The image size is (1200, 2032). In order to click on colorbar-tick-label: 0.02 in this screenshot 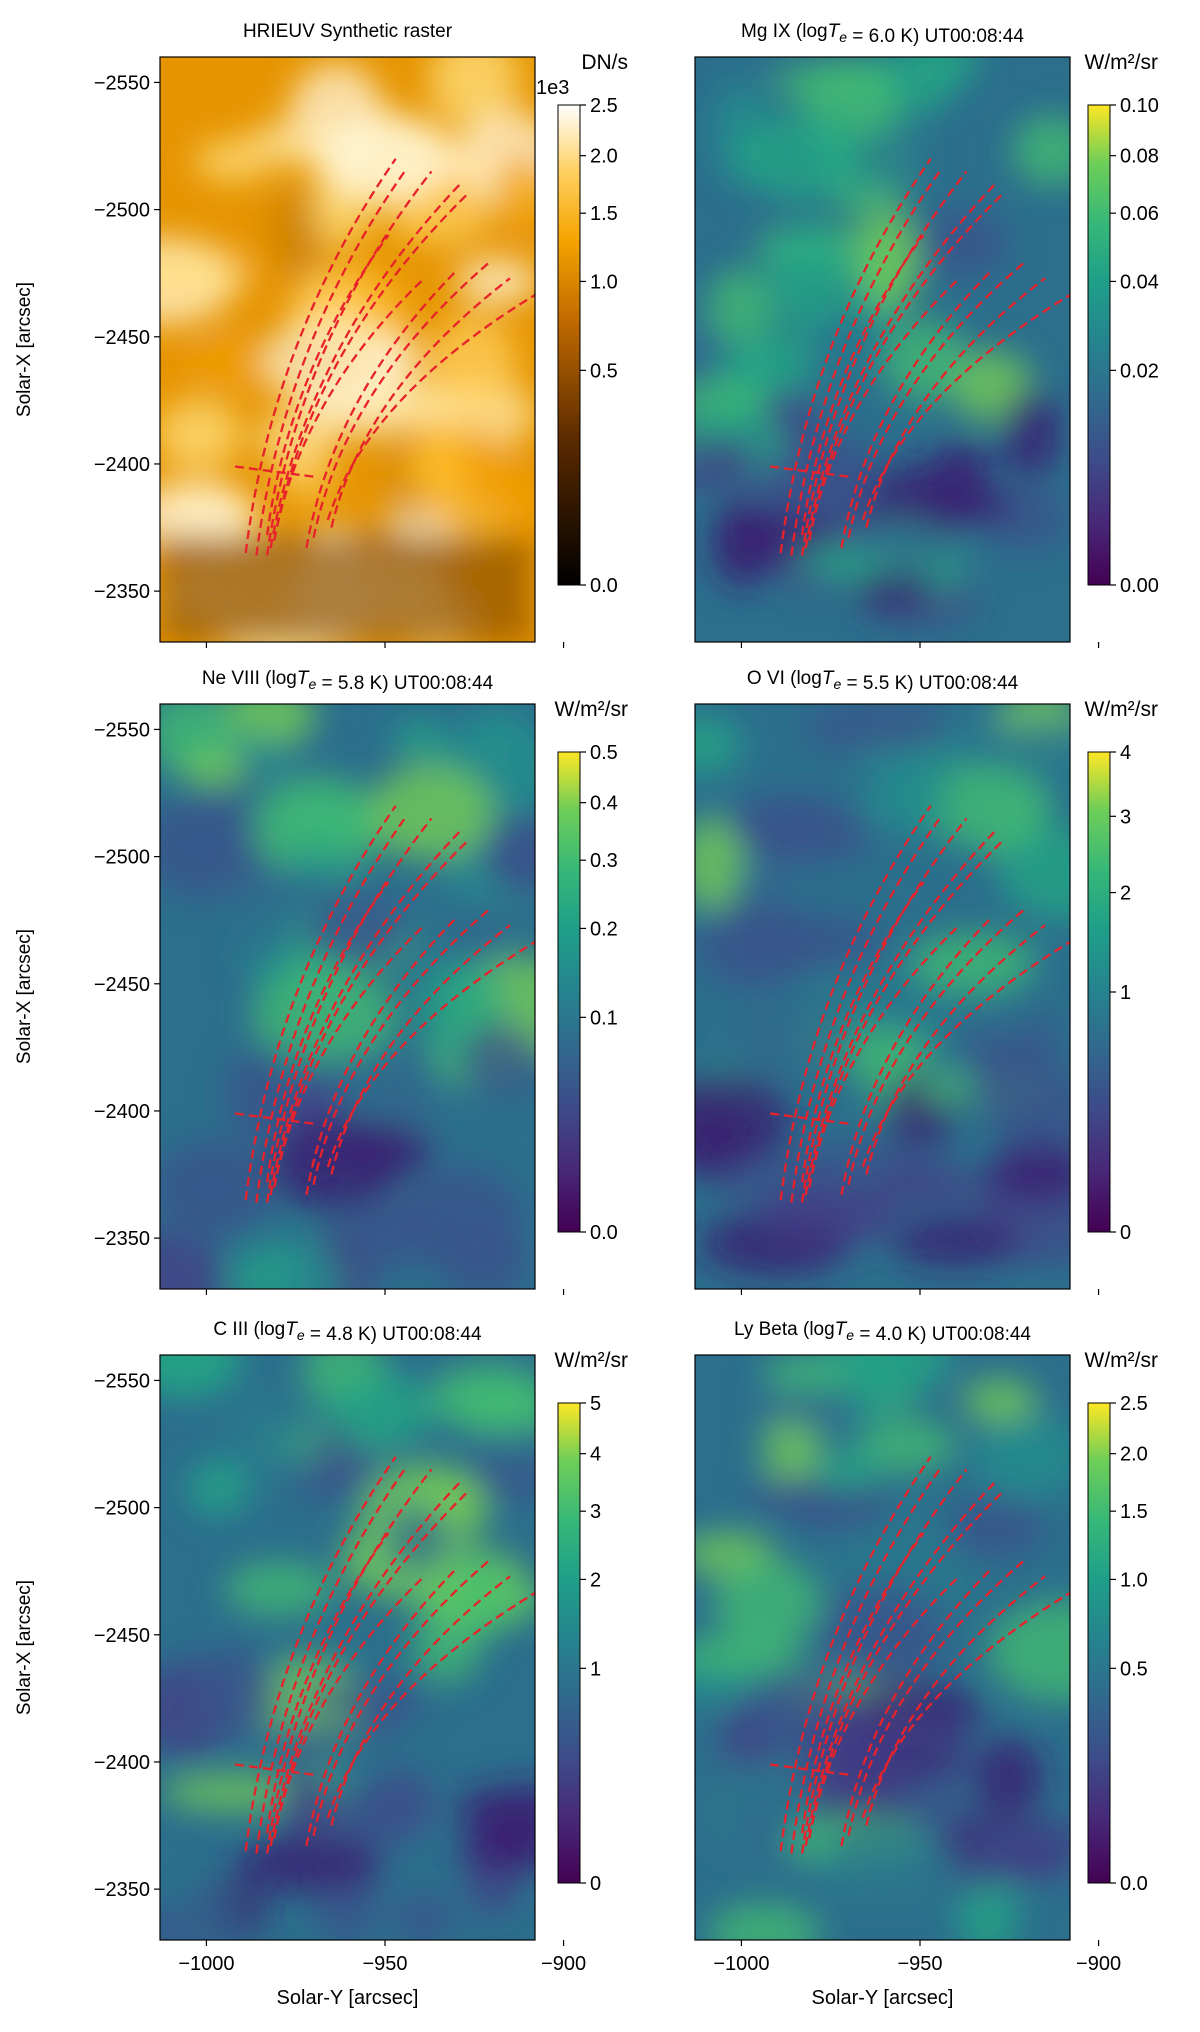, I will do `click(1139, 371)`.